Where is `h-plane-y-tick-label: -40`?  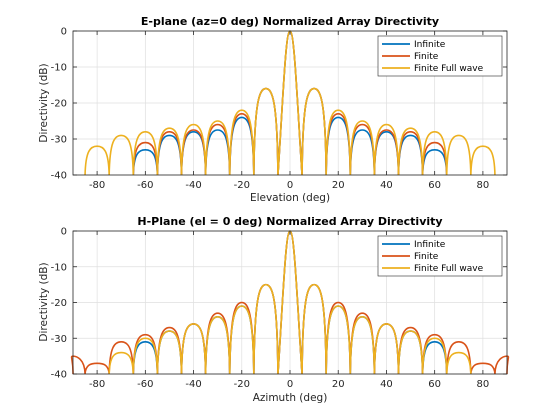 h-plane-y-tick-label: -40 is located at coordinates (59, 375).